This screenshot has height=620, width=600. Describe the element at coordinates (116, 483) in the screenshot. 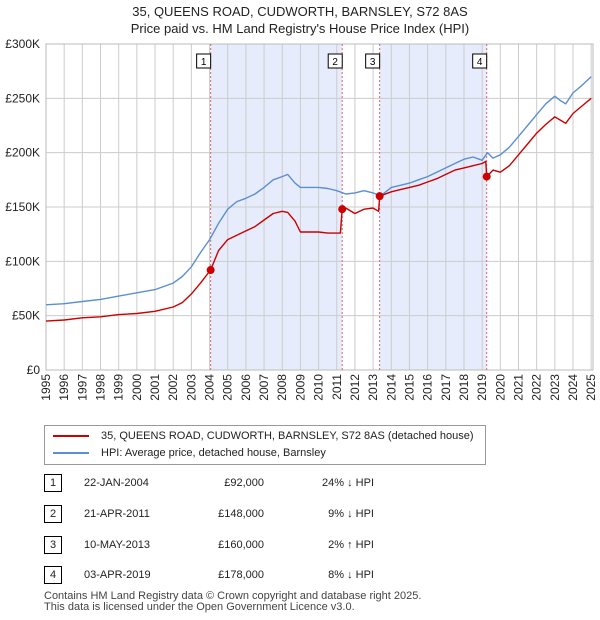

I see `sale-date: 22-JAN-2004` at that location.